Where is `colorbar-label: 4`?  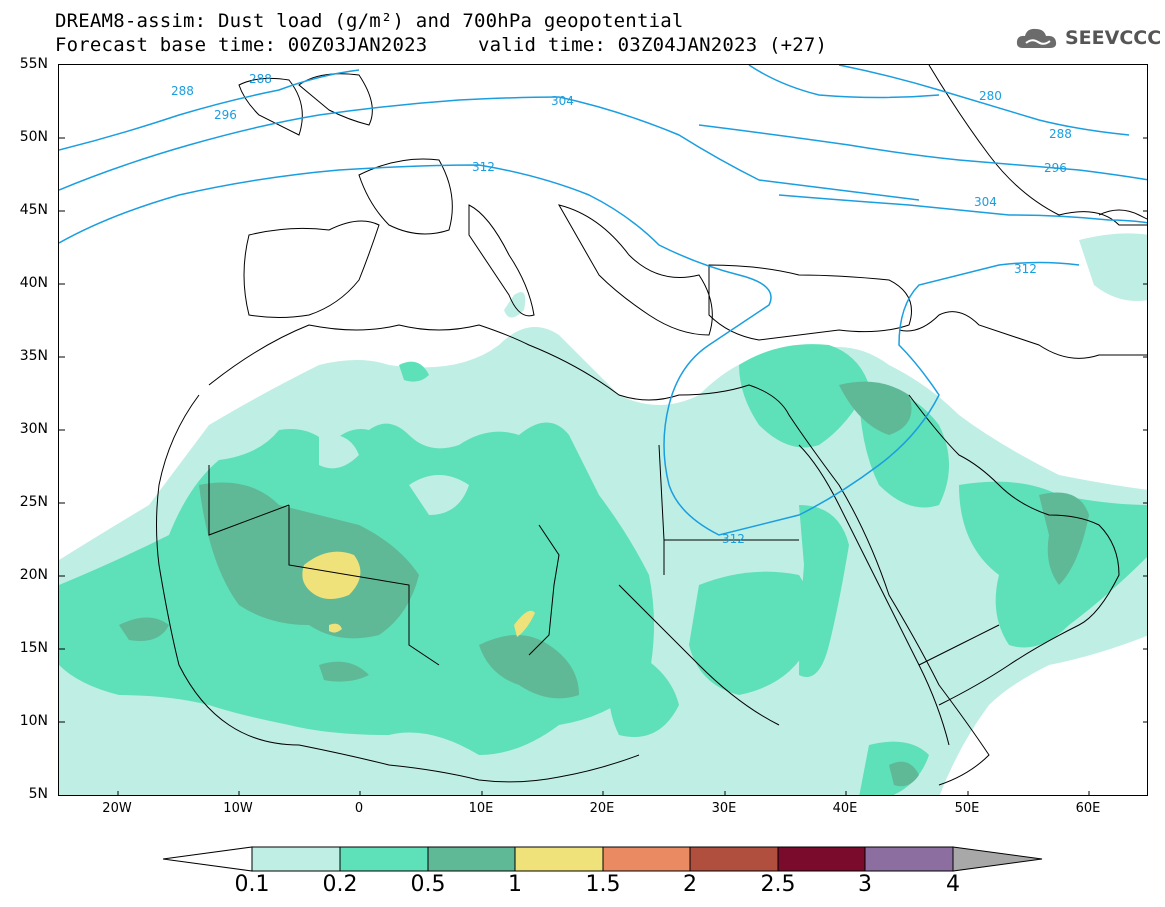 colorbar-label: 4 is located at coordinates (953, 884).